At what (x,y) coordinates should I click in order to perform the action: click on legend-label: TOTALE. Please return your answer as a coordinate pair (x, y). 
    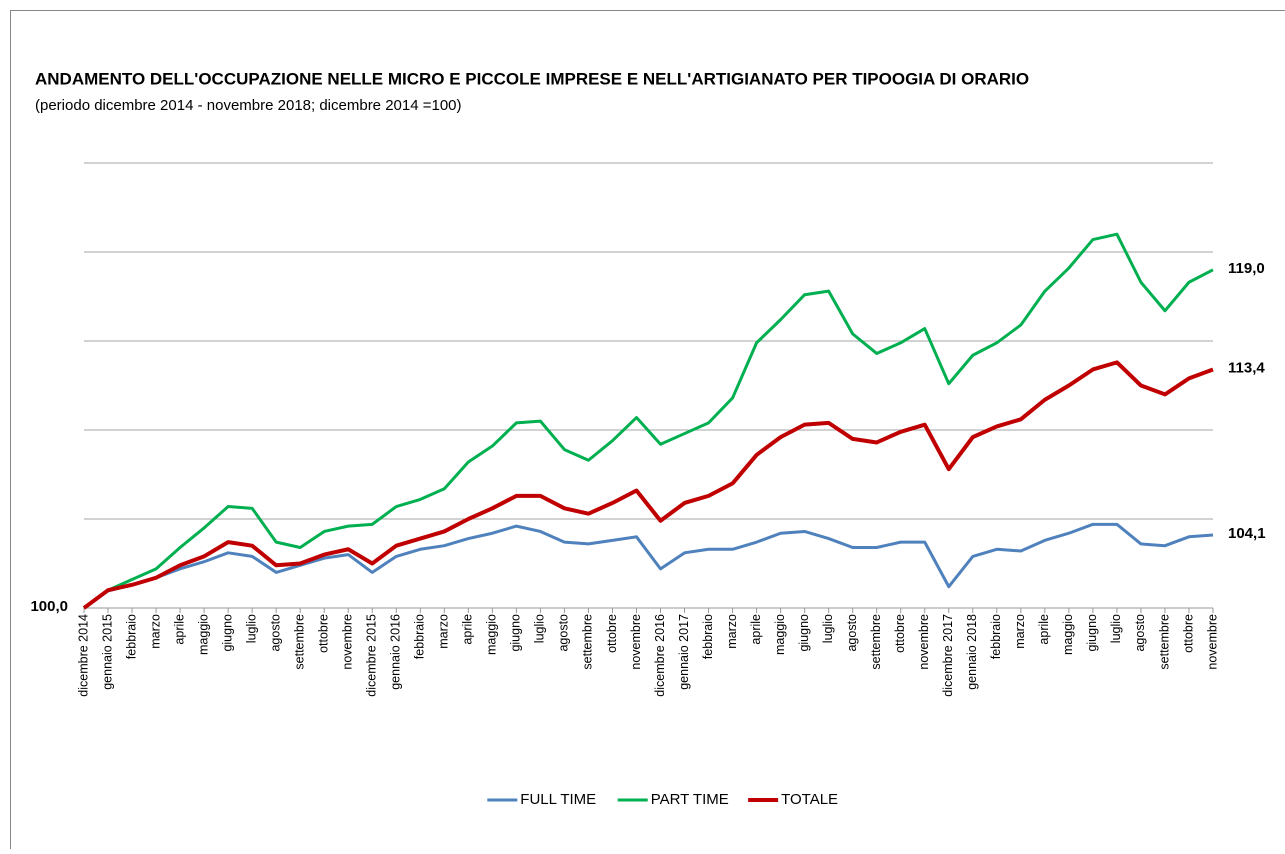
    Looking at the image, I should click on (809, 799).